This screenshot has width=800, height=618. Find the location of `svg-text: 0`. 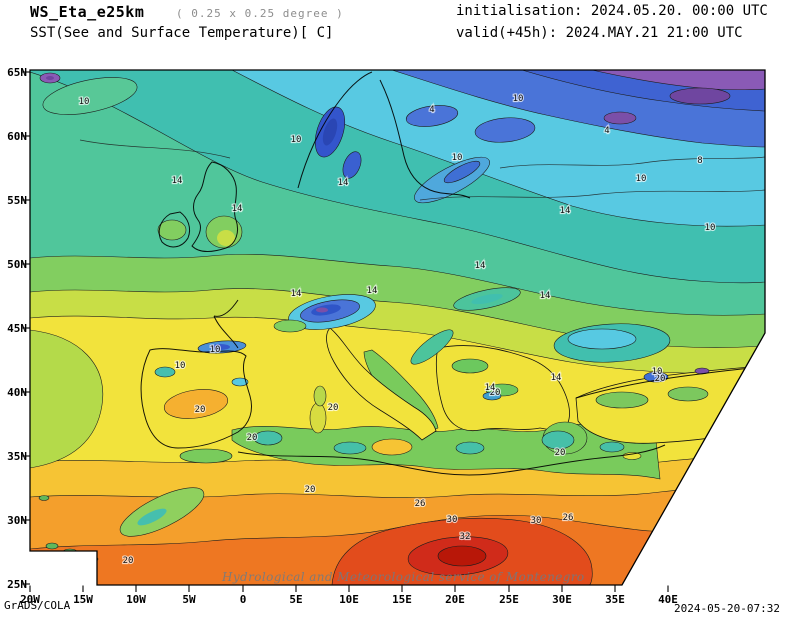

svg-text: 0 is located at coordinates (243, 599).